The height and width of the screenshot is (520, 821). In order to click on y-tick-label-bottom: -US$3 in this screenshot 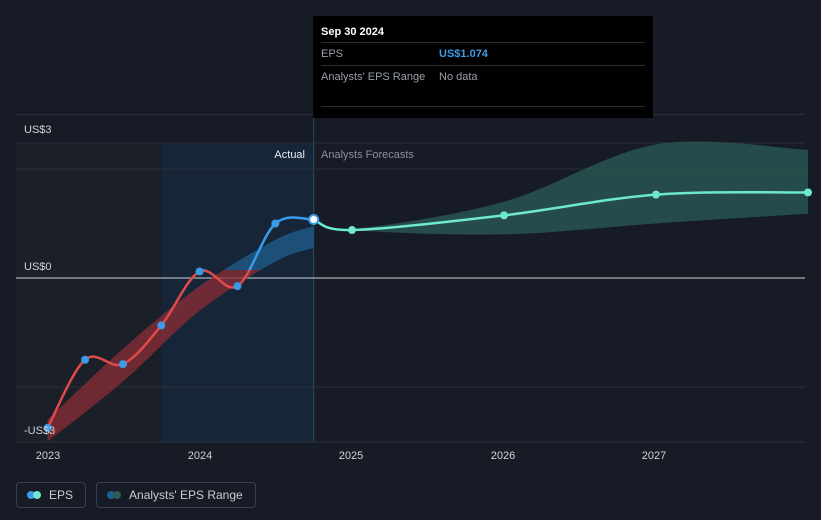, I will do `click(39, 431)`.